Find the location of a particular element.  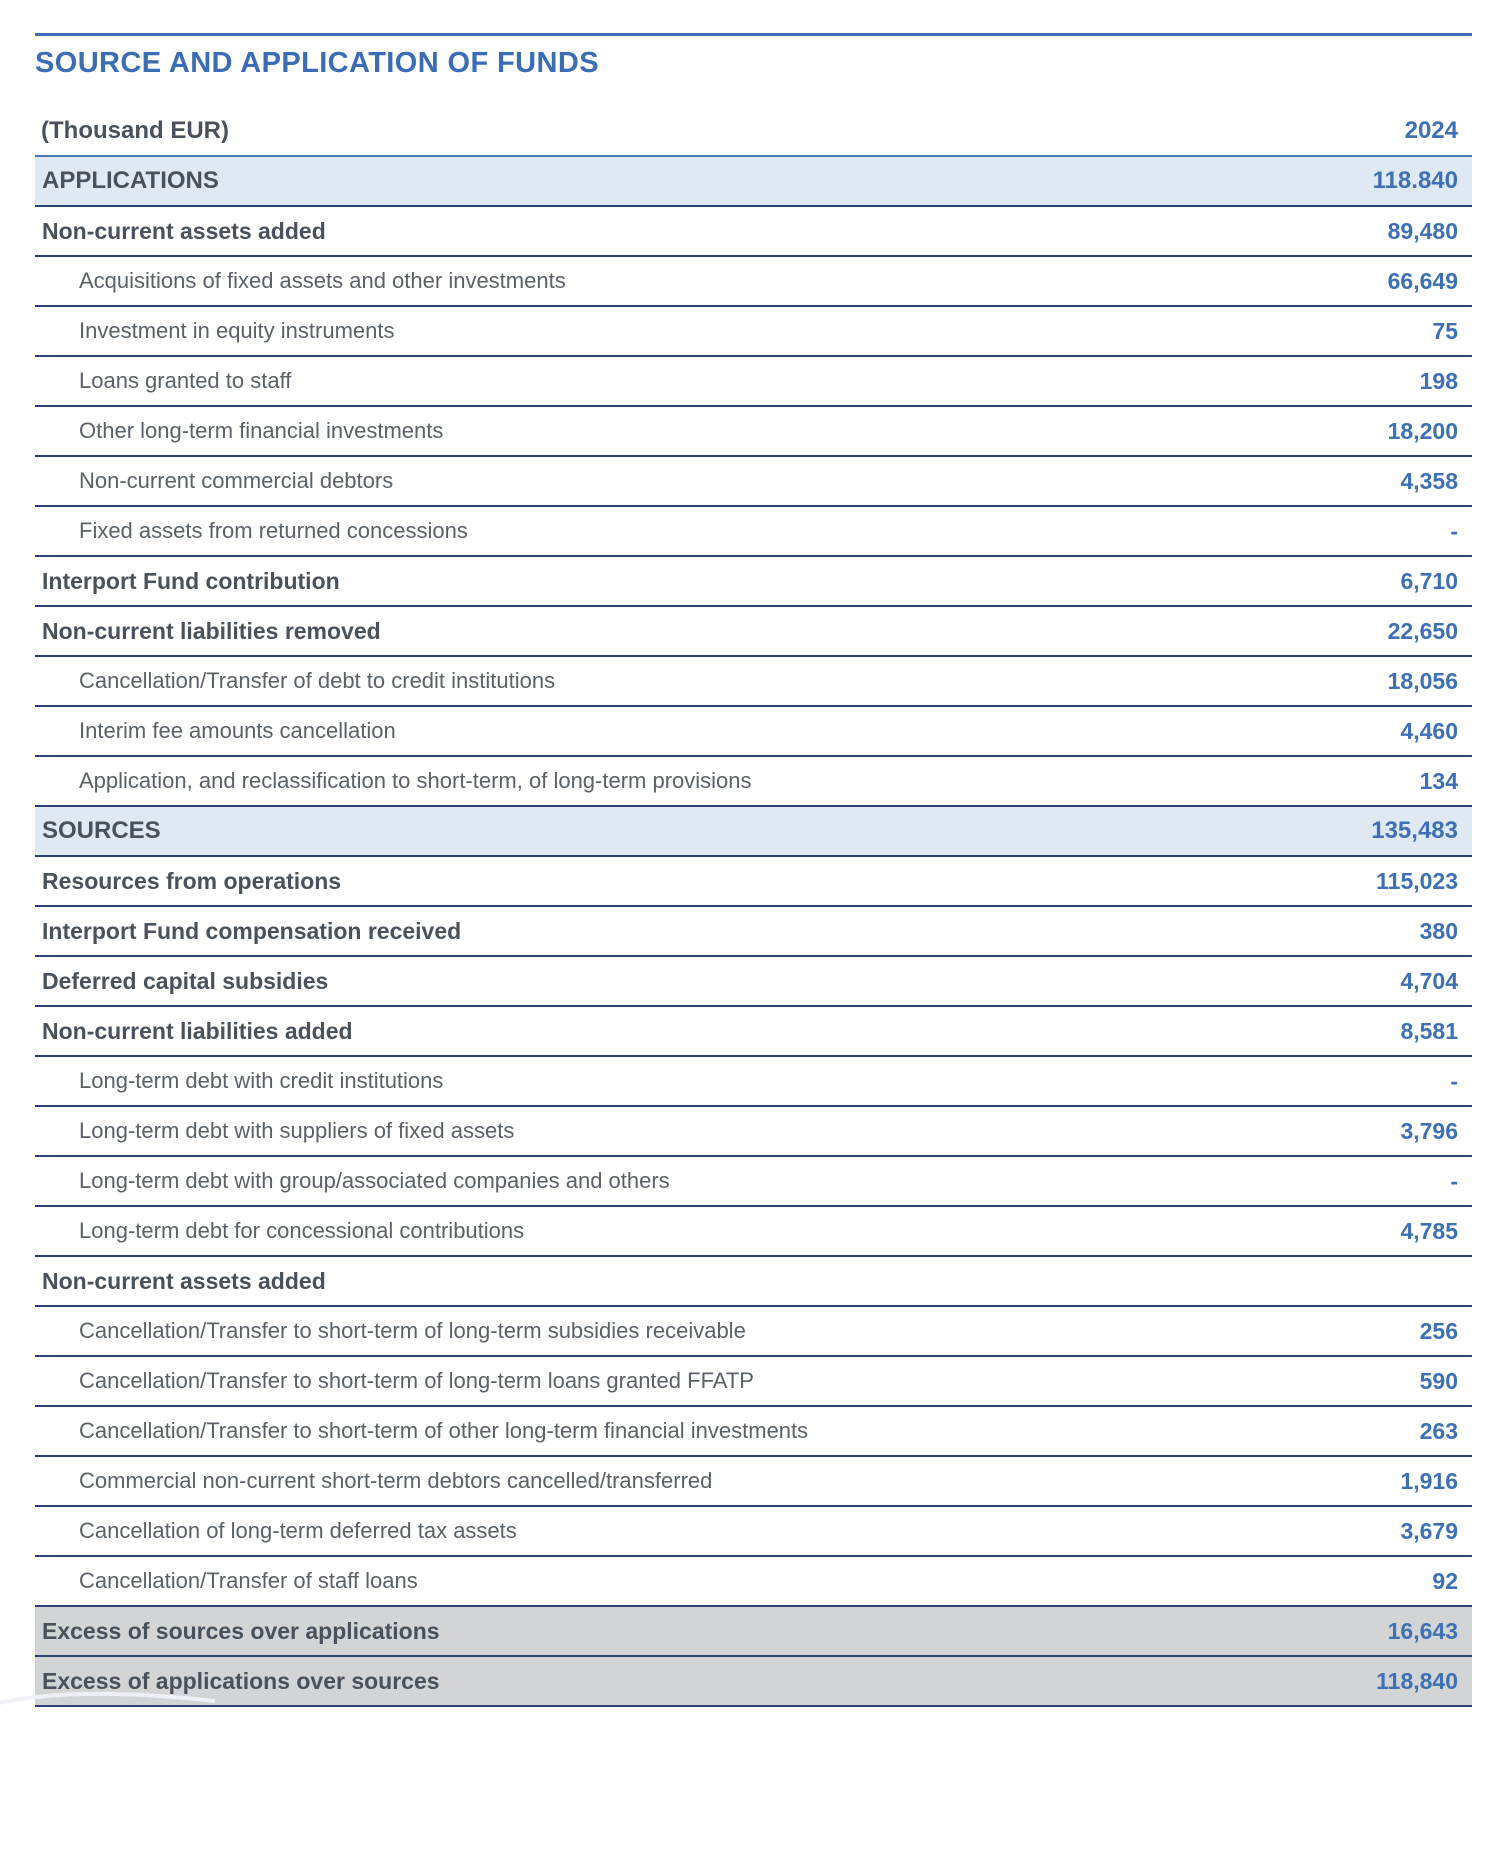

table-row: Non-current liabilities removed 22,650 is located at coordinates (753, 632).